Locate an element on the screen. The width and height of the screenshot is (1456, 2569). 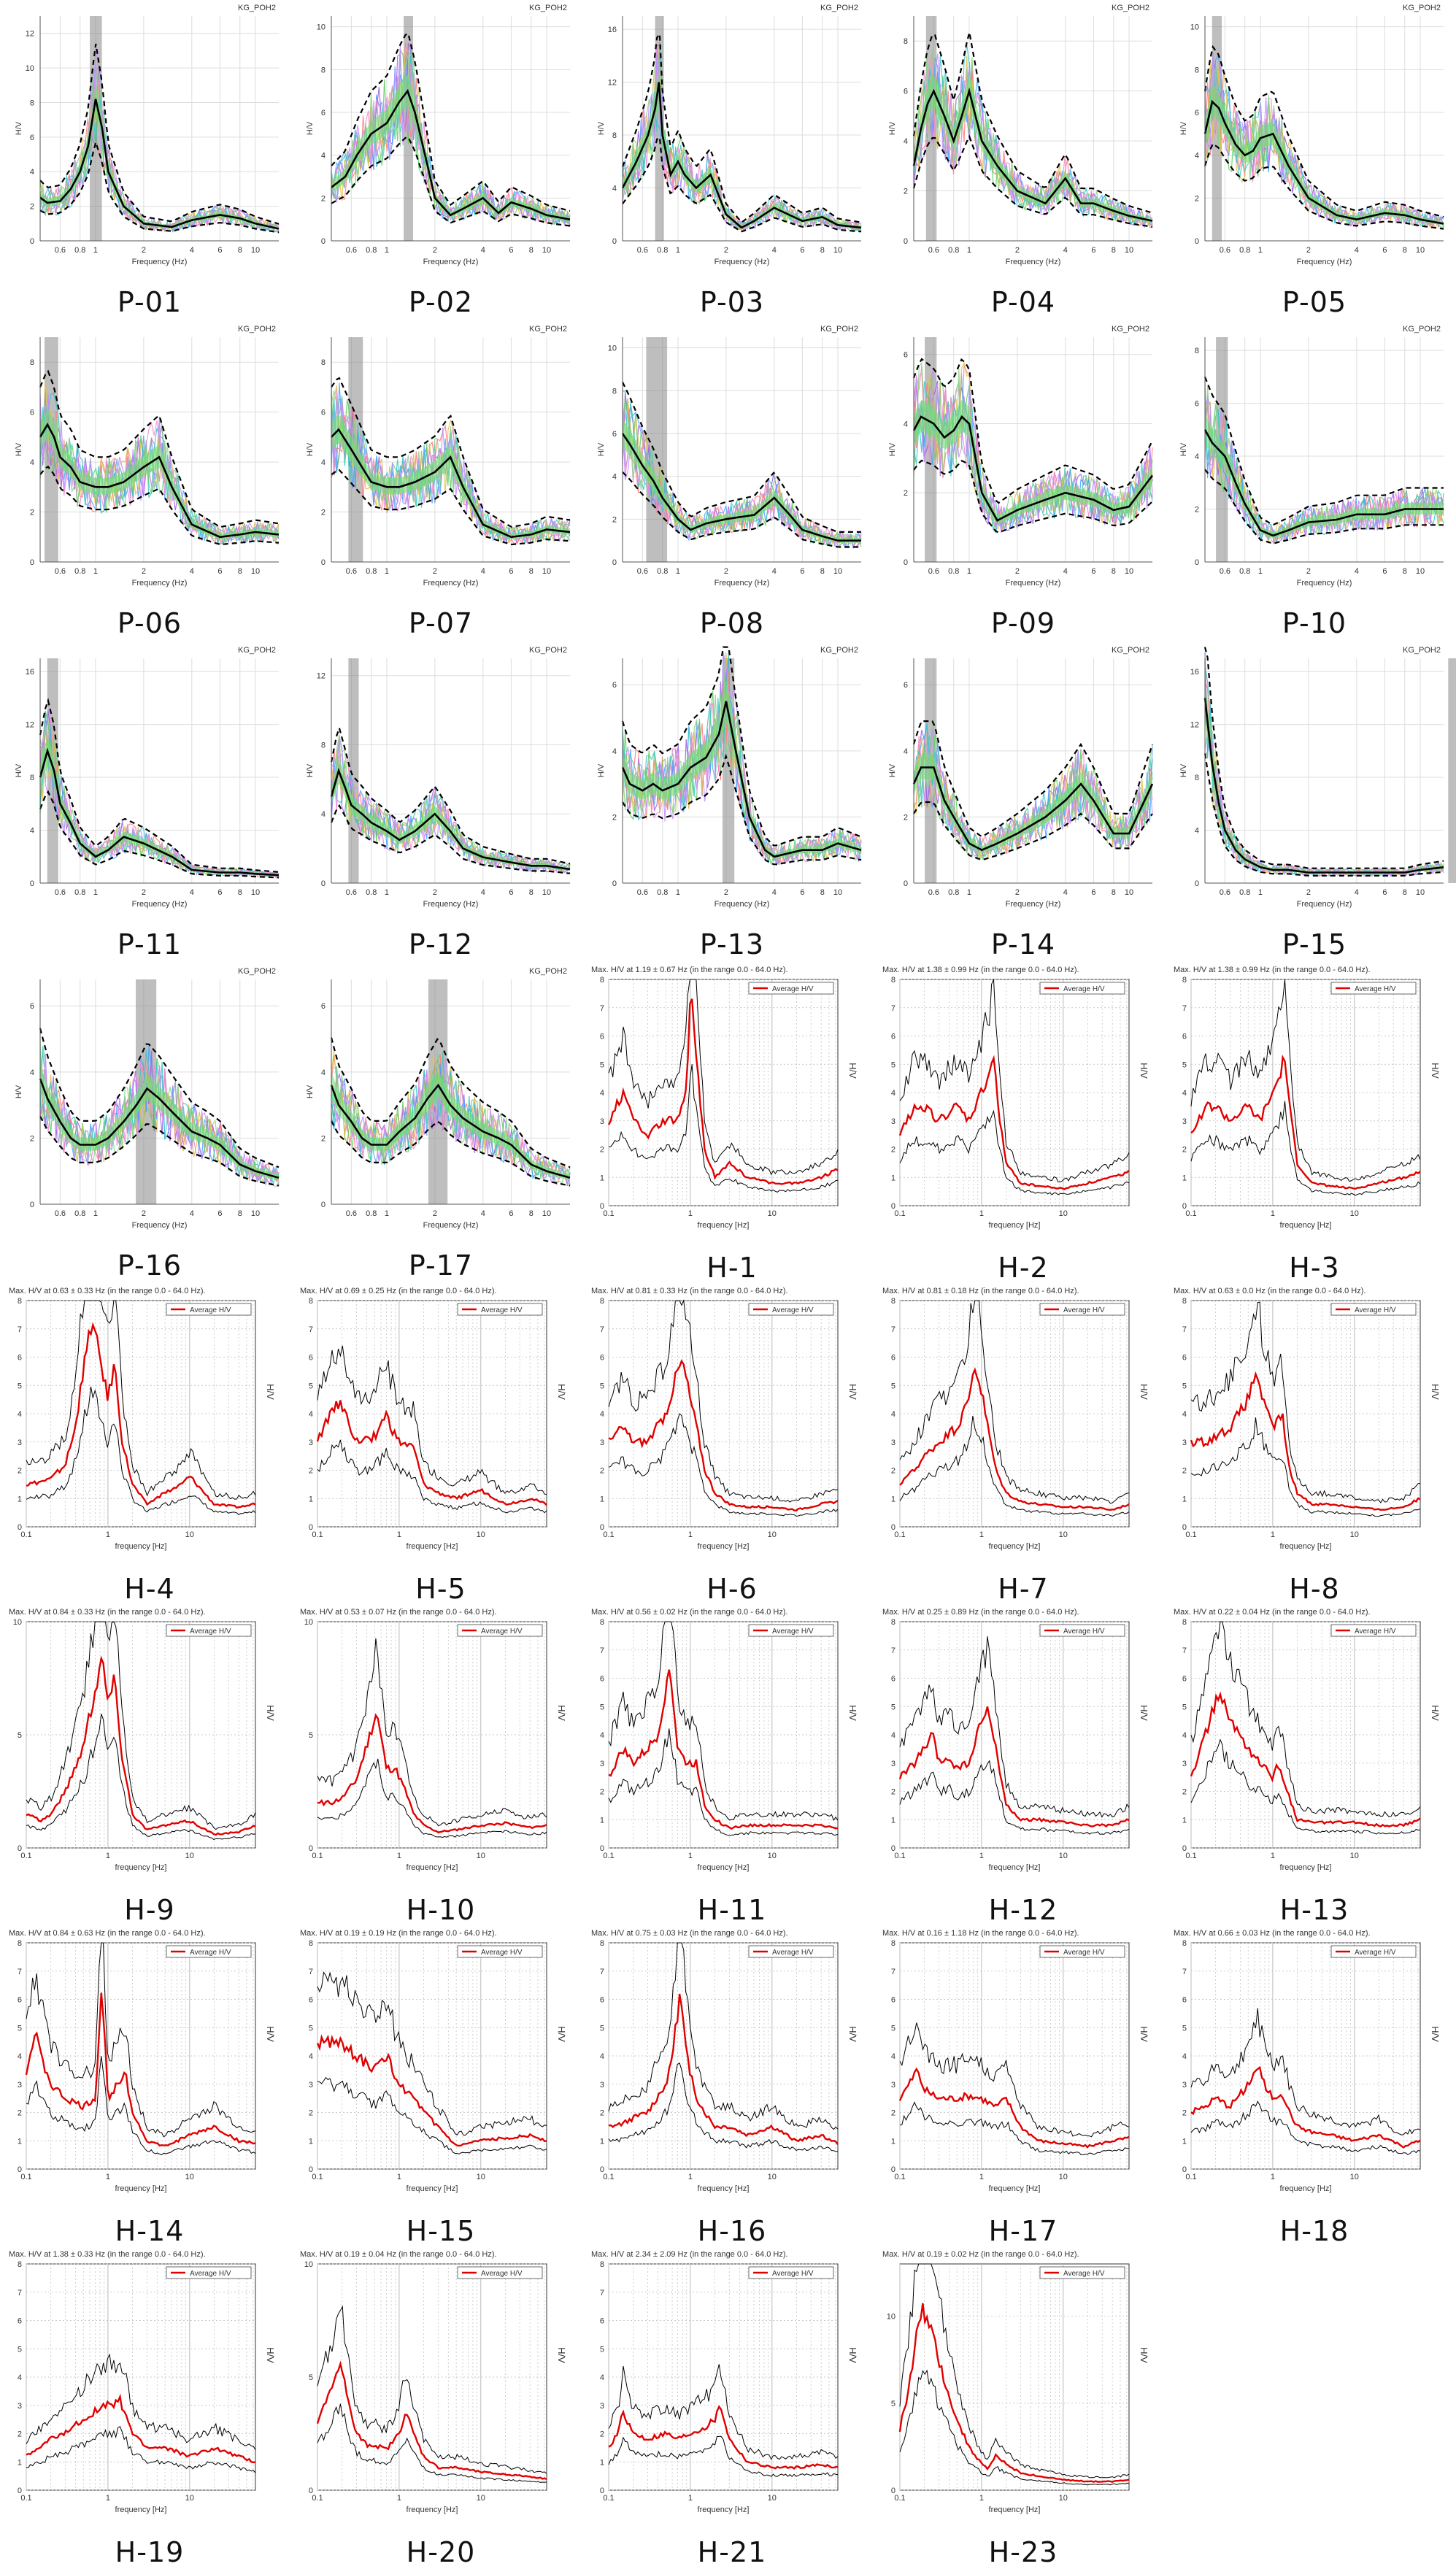
panel-caption: H-14 is located at coordinates (150, 2231).